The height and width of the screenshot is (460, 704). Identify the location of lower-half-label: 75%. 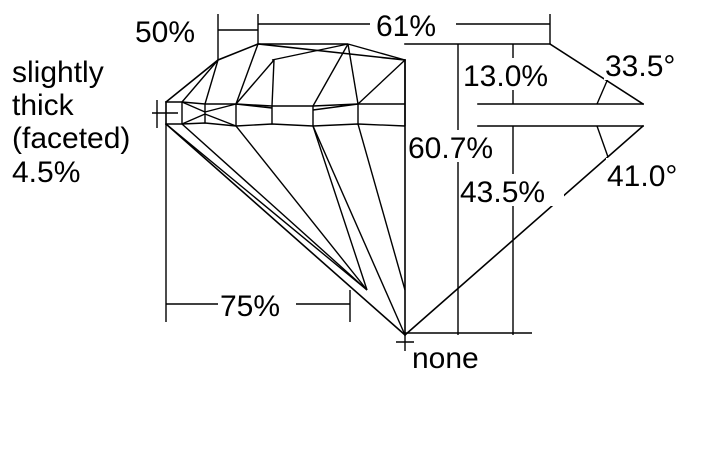
(250, 306).